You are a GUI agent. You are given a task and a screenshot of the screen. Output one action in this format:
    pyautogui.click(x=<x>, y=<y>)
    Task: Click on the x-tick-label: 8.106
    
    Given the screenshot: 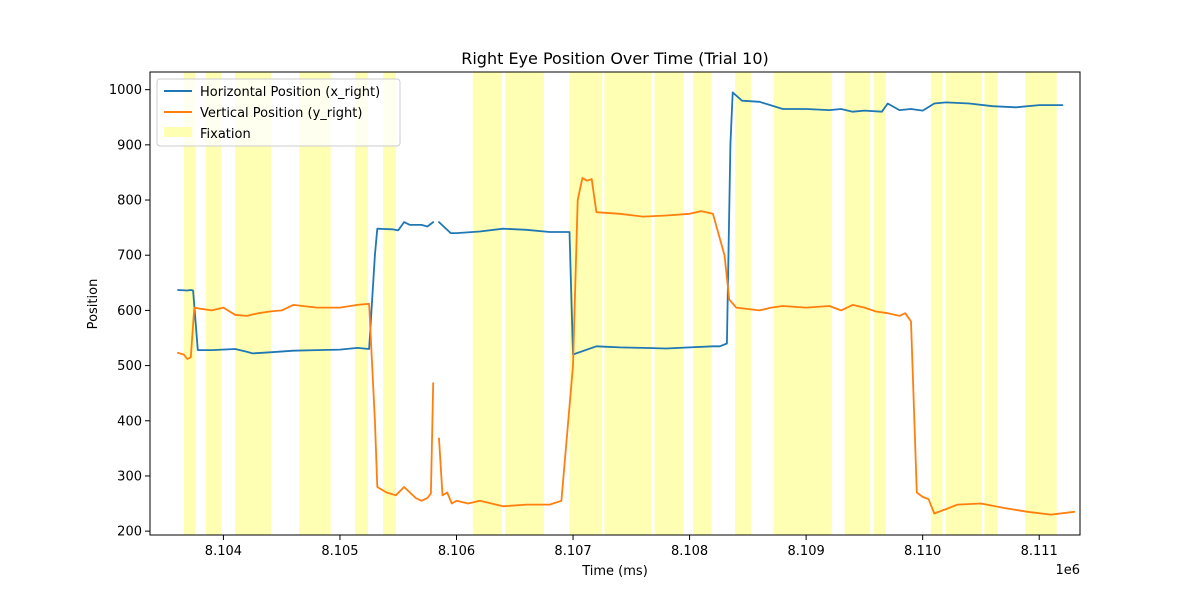 What is the action you would take?
    pyautogui.click(x=456, y=551)
    